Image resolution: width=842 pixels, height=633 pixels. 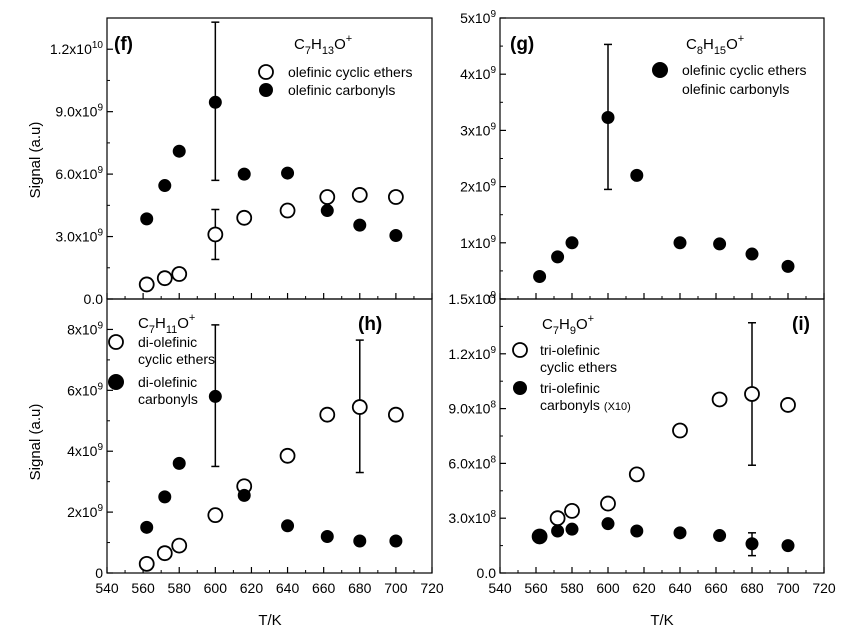 What do you see at coordinates (520, 350) in the screenshot?
I see `legend-i-open-marker` at bounding box center [520, 350].